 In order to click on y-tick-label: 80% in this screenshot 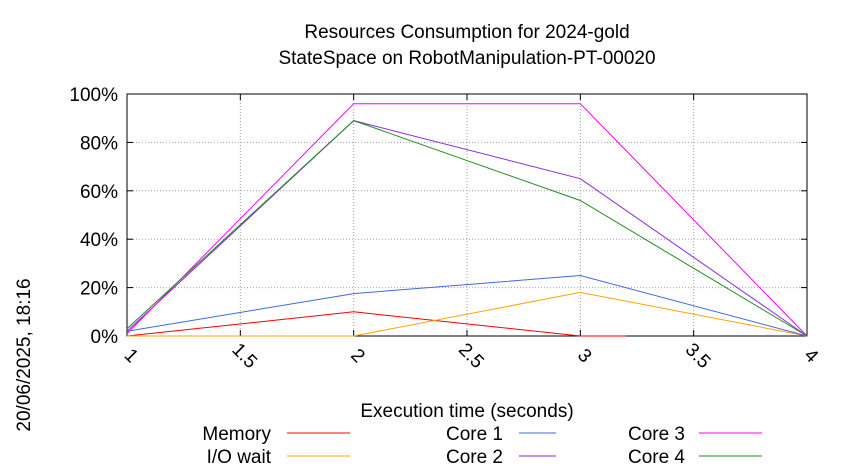, I will do `click(99, 143)`.